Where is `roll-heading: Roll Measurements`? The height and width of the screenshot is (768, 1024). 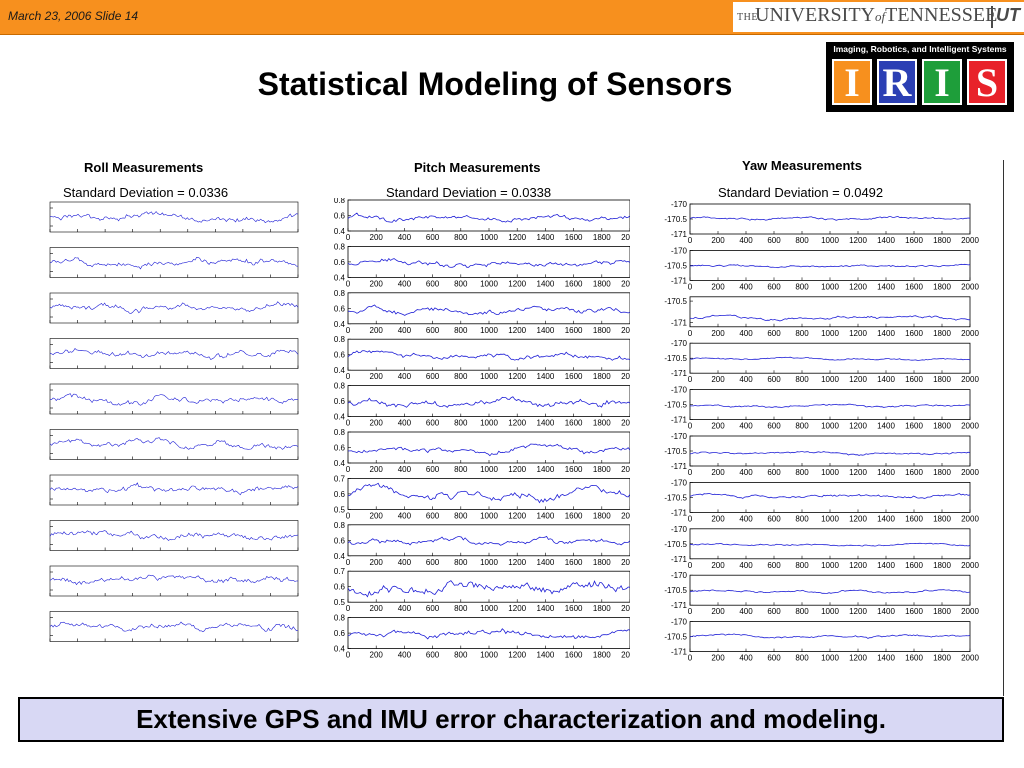
roll-heading: Roll Measurements is located at coordinates (144, 167).